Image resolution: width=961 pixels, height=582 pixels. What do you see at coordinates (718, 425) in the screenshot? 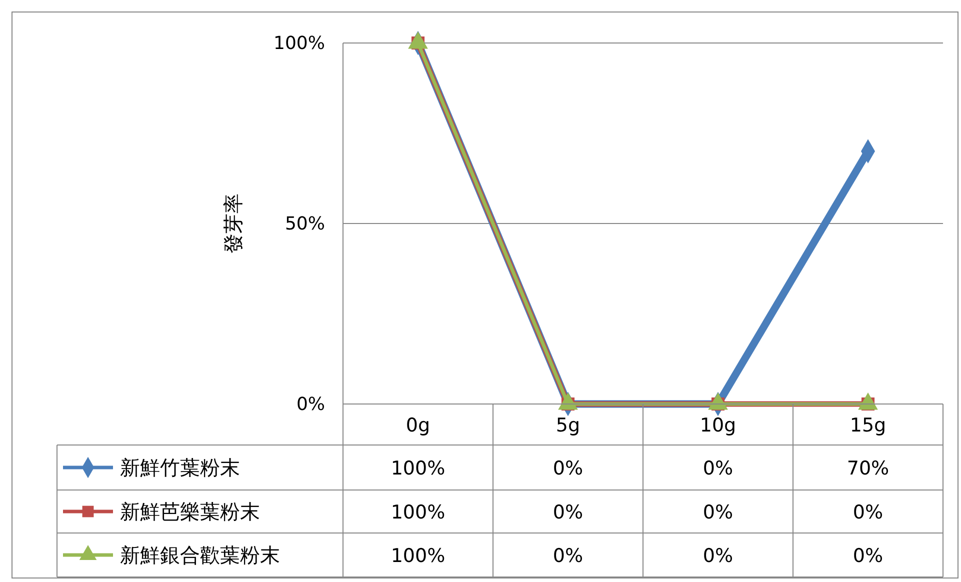
I see `x-tick-label: 10g` at bounding box center [718, 425].